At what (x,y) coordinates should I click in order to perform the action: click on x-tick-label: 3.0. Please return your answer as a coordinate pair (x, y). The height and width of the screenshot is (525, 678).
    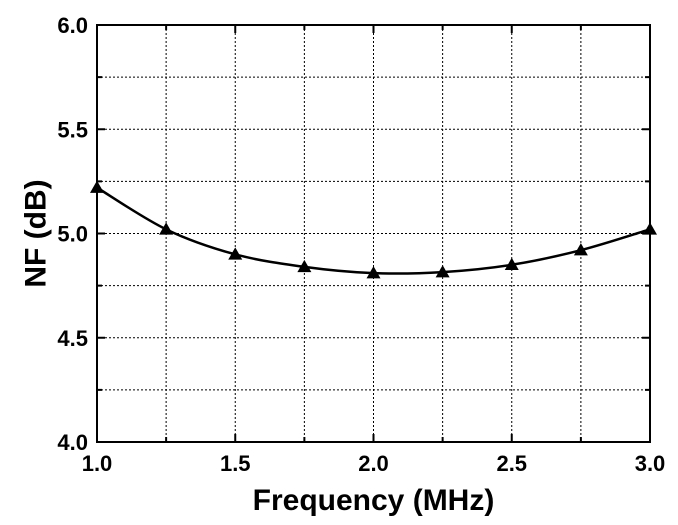
    Looking at the image, I should click on (650, 463).